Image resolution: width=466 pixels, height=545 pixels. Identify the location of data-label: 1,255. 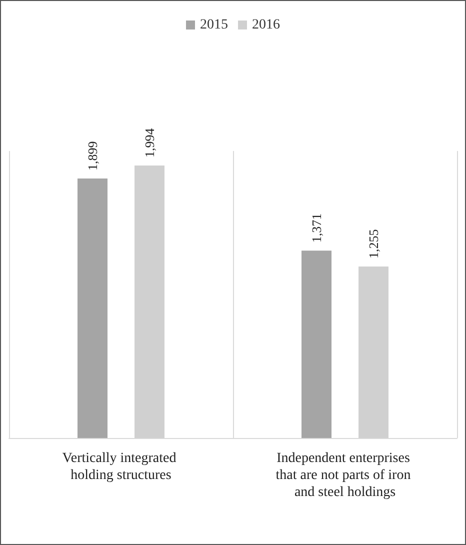
(373, 243).